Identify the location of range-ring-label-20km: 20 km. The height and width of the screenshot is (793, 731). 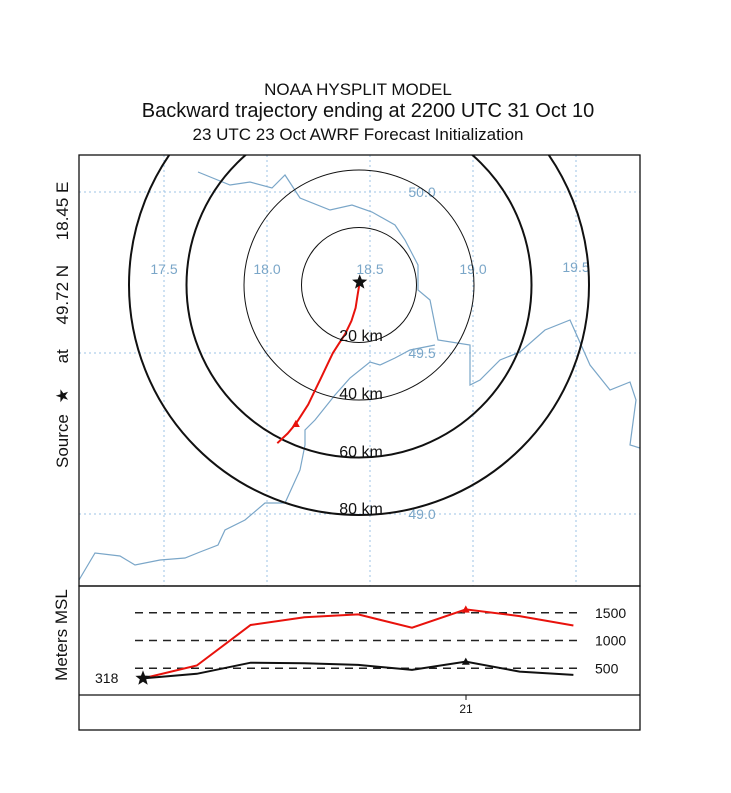
(361, 336).